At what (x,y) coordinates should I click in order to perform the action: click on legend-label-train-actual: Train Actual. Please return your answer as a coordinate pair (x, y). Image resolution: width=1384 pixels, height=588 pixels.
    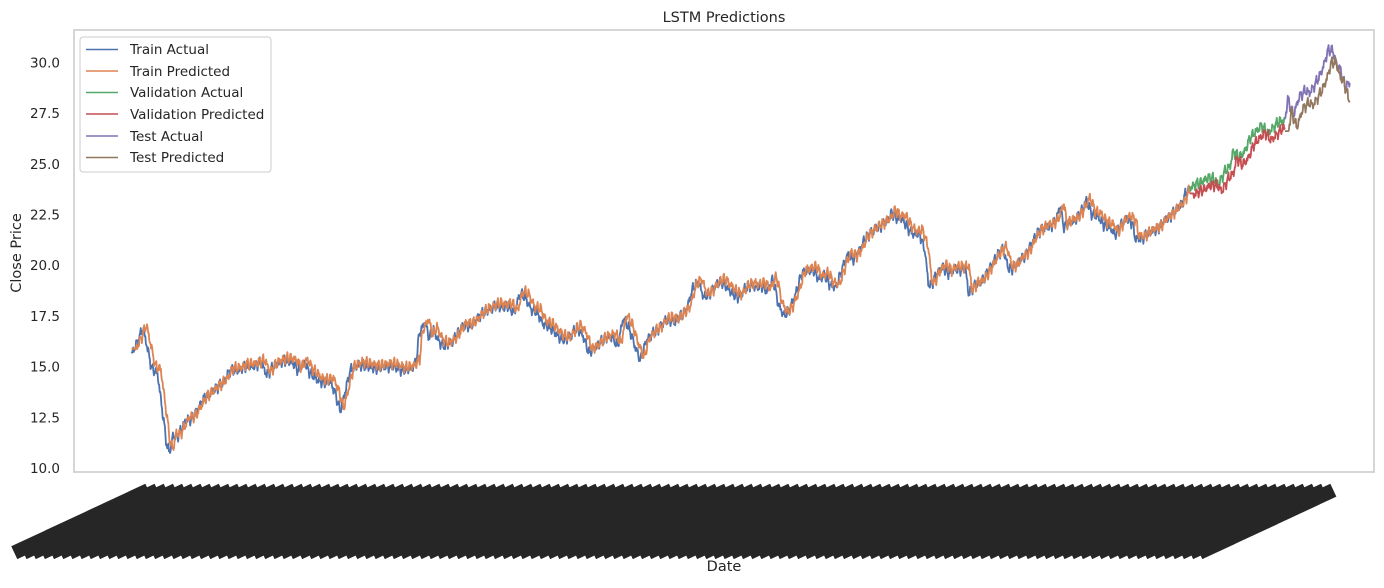
    Looking at the image, I should click on (169, 50).